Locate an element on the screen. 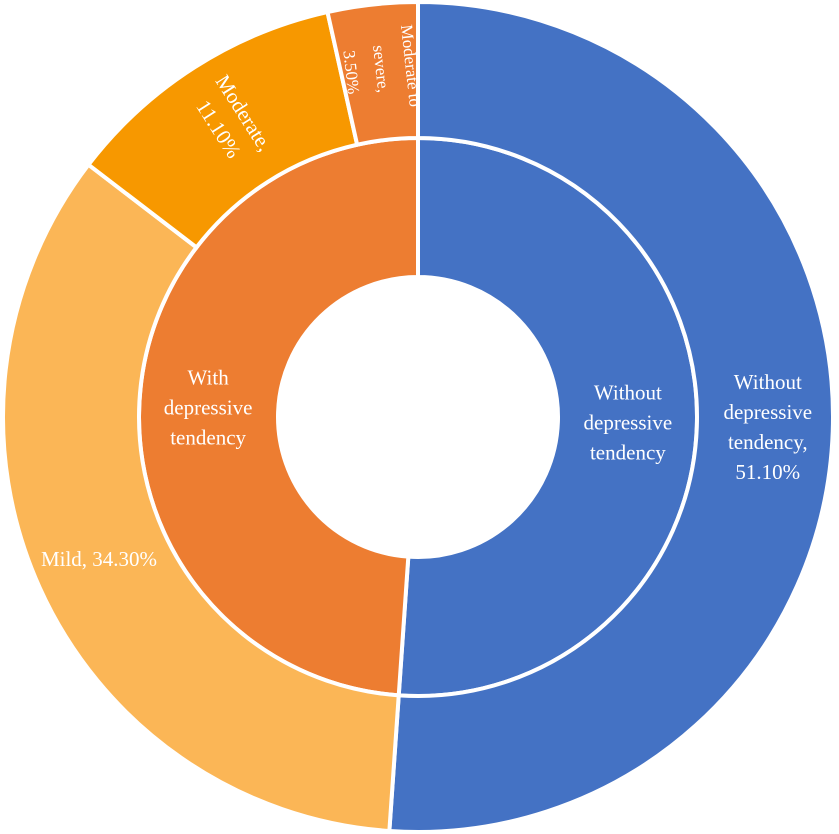 The image size is (839, 834). outer-label: Without depressive tendency, 51.10% is located at coordinates (767, 427).